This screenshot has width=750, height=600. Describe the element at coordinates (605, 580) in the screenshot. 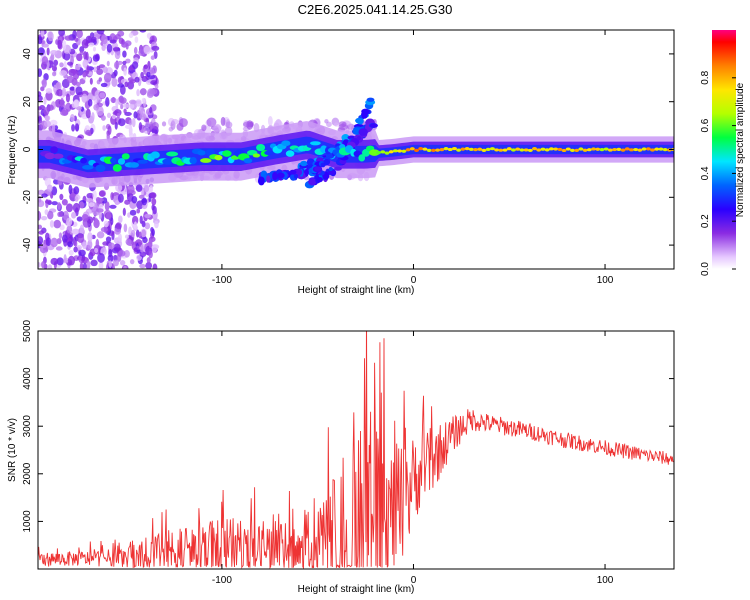

I see `x-tick-label: 100` at that location.